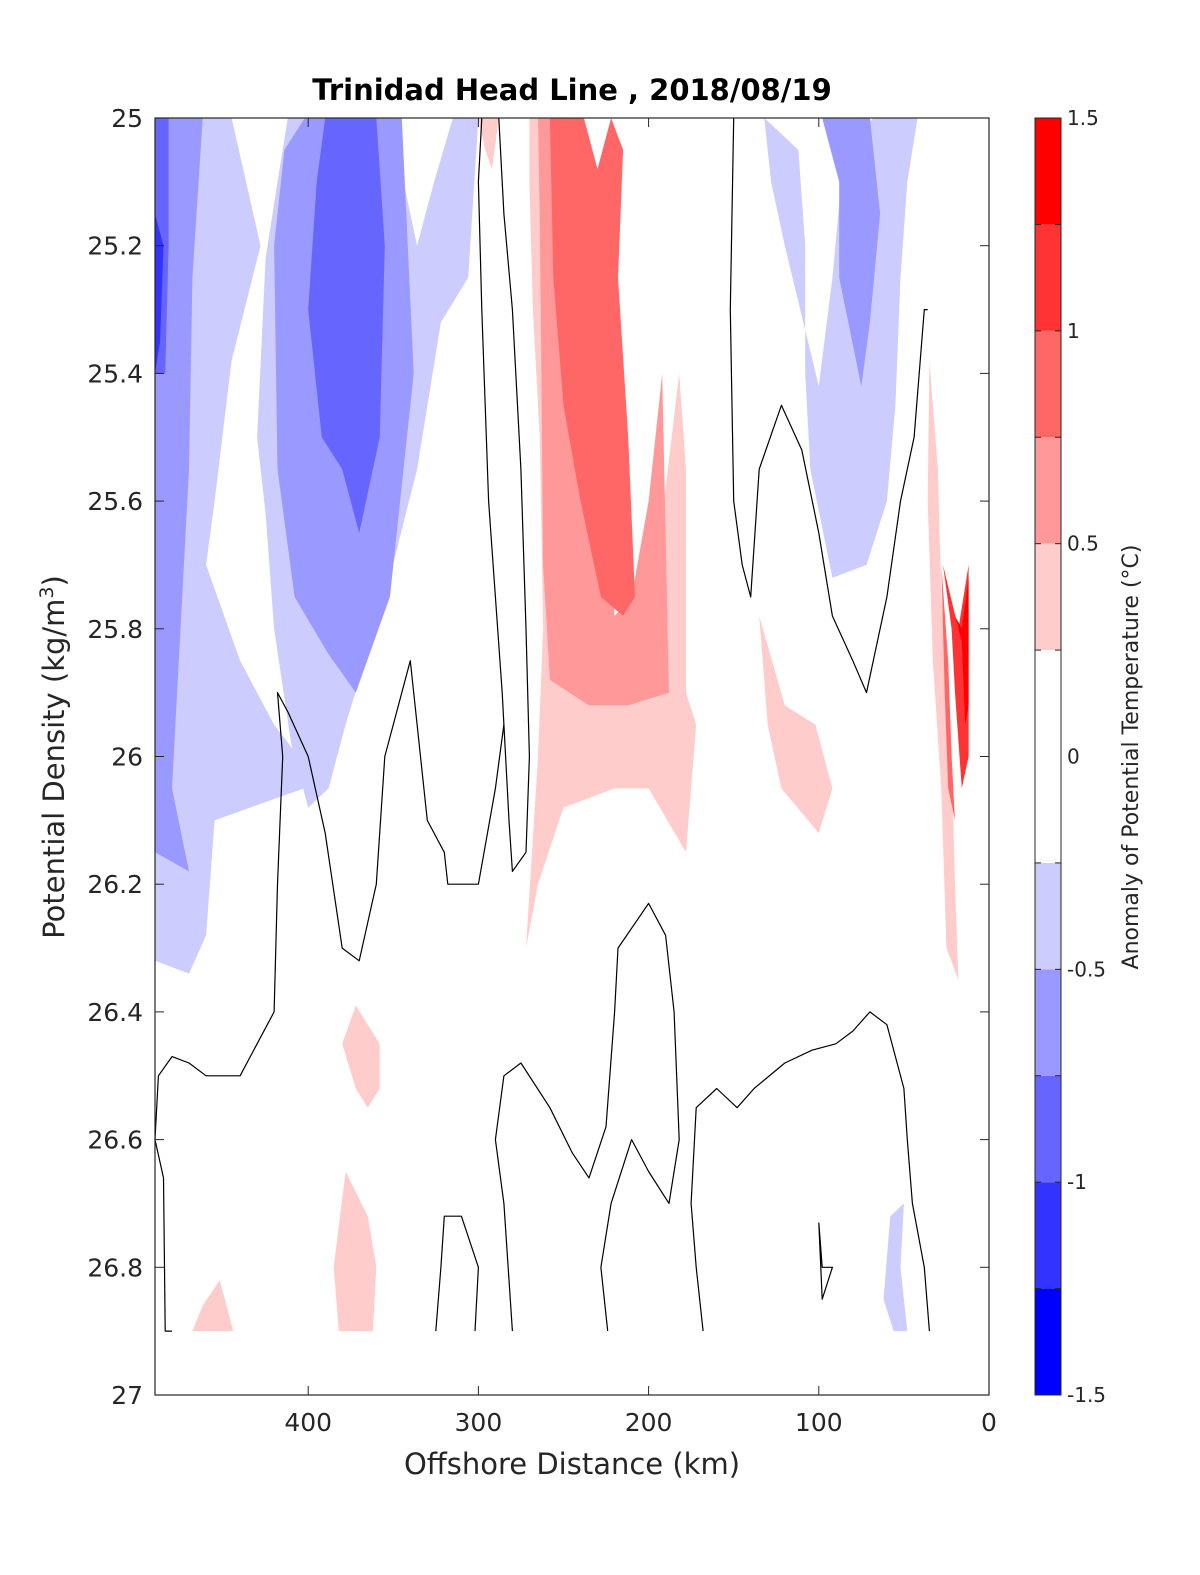  Describe the element at coordinates (329, 900) in the screenshot. I see `contour-line-zero-line-d` at that location.